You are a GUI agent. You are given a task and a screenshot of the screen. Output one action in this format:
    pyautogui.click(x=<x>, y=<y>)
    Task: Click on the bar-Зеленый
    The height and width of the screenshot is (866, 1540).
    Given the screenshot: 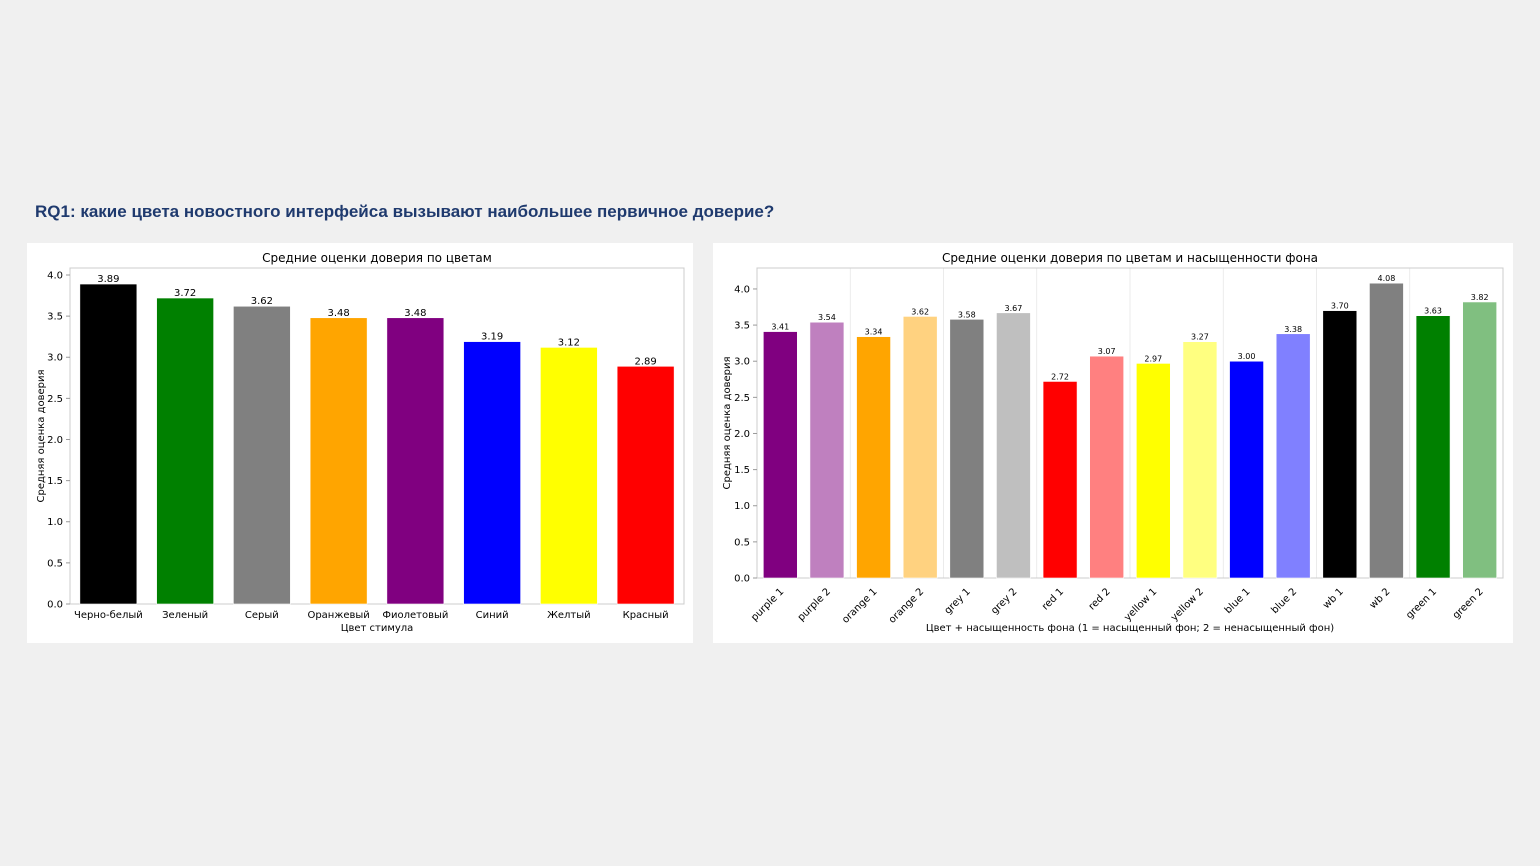 What is the action you would take?
    pyautogui.click(x=185, y=451)
    